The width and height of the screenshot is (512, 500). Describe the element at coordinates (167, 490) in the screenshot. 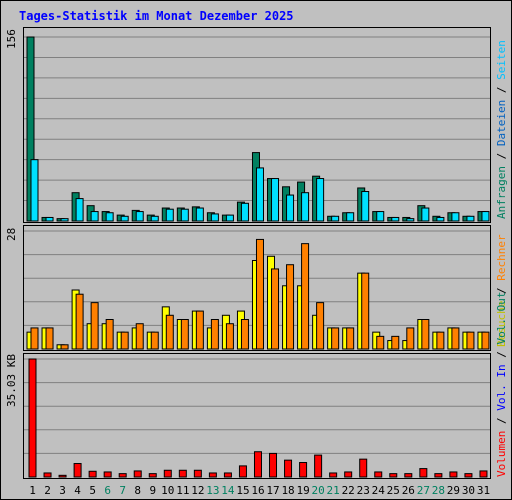

I see `x-tick-label: 10` at that location.